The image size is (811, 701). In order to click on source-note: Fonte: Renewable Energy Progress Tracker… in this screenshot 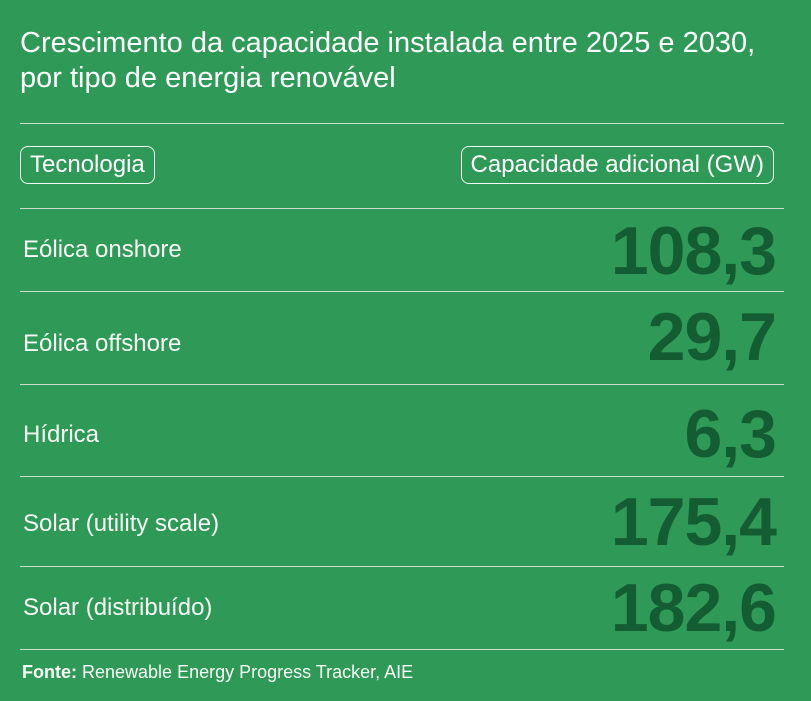, I will do `click(217, 672)`.